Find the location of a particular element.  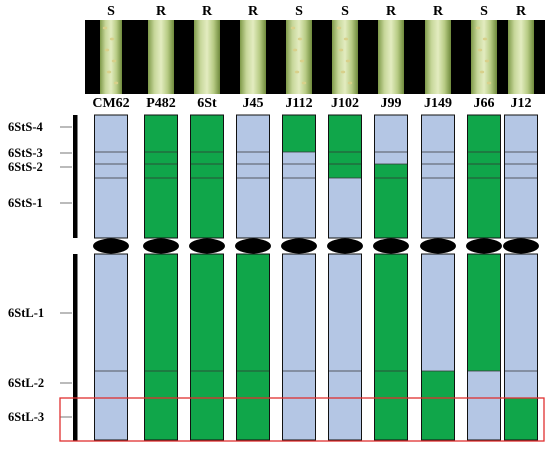

bin-label: 6StS-1 is located at coordinates (25, 203).